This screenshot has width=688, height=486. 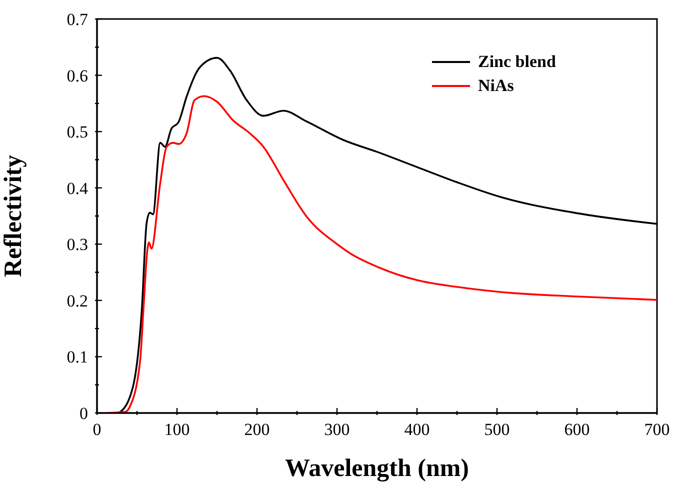 What do you see at coordinates (577, 429) in the screenshot?
I see `x-tick-label: 600` at bounding box center [577, 429].